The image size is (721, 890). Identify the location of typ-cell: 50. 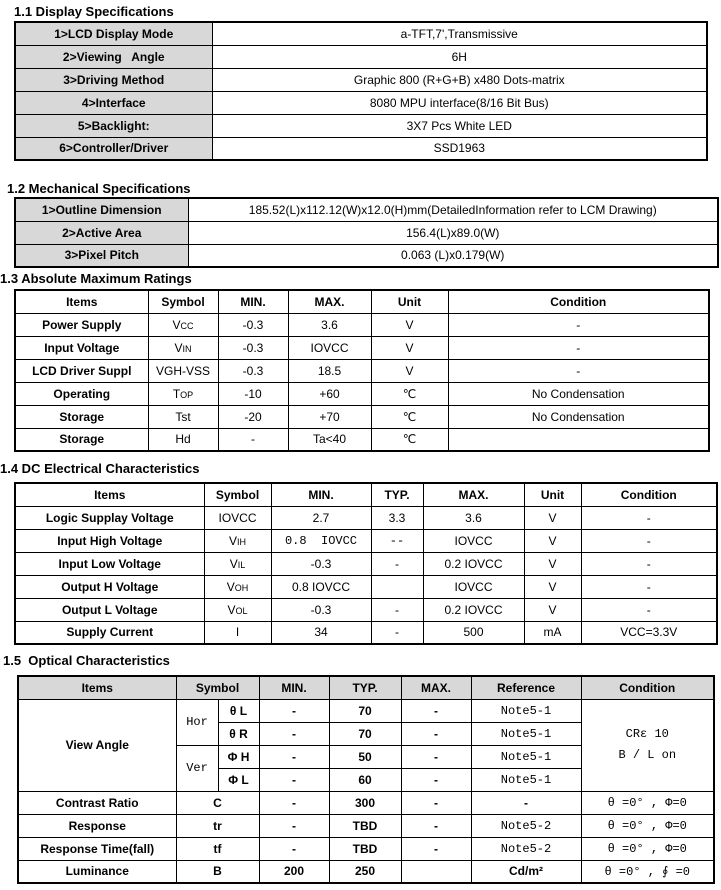
(365, 756).